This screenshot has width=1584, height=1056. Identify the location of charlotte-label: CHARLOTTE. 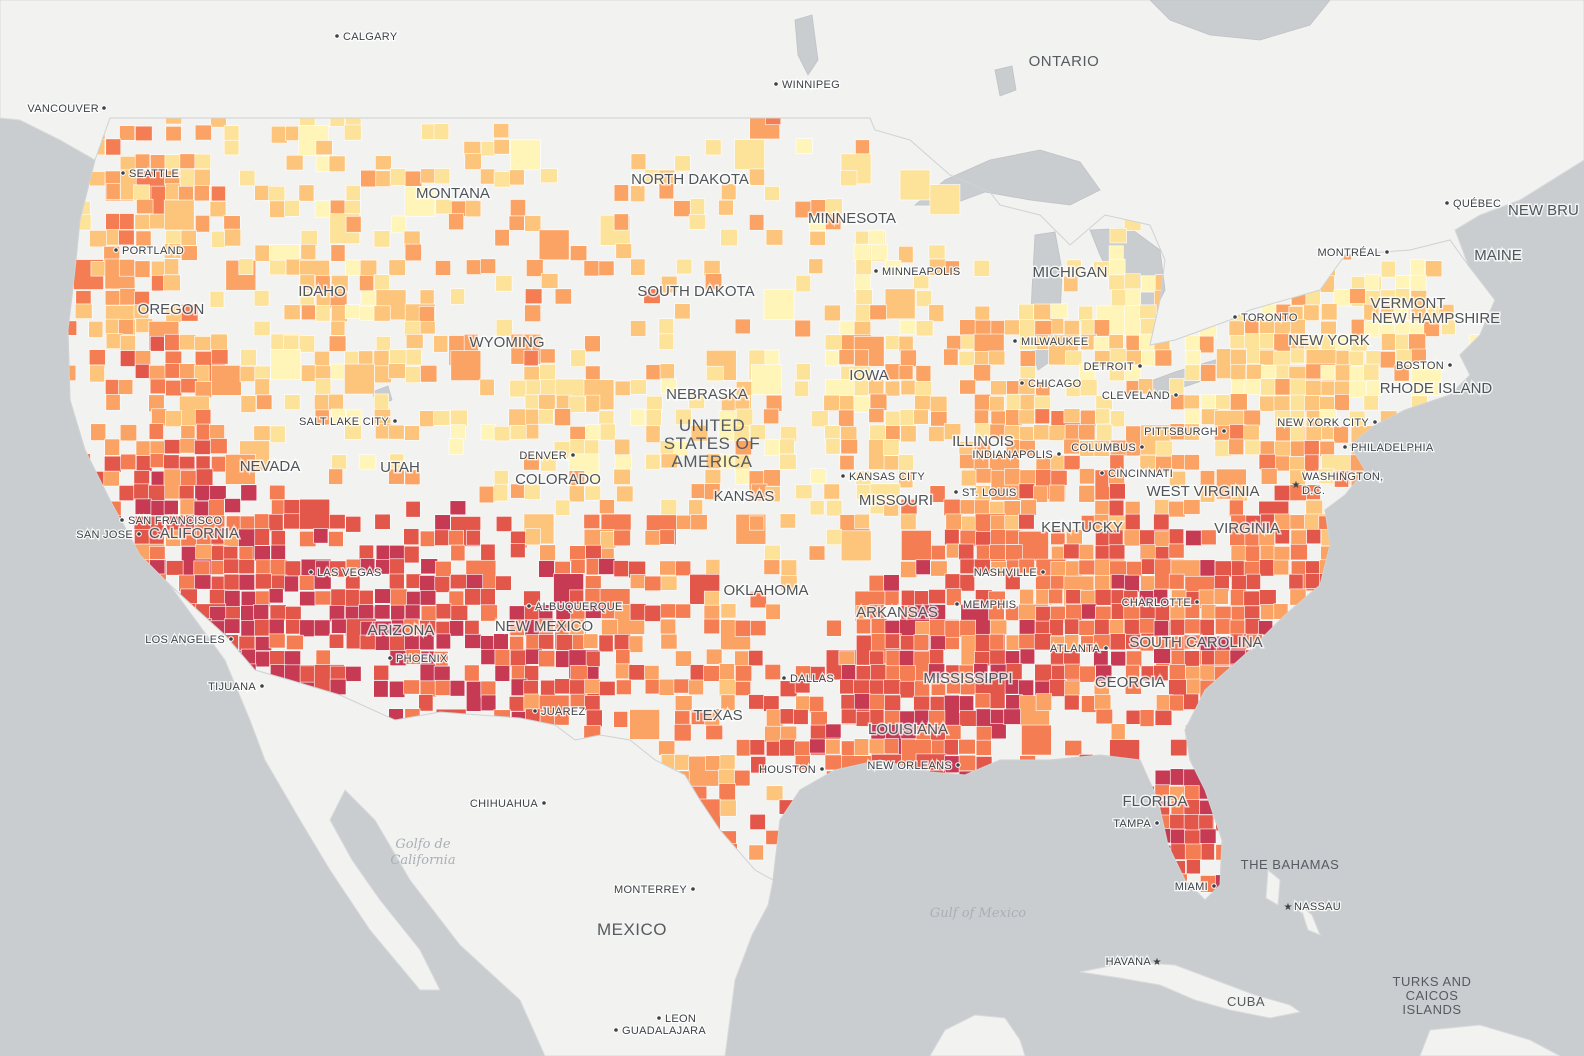
(1156, 603).